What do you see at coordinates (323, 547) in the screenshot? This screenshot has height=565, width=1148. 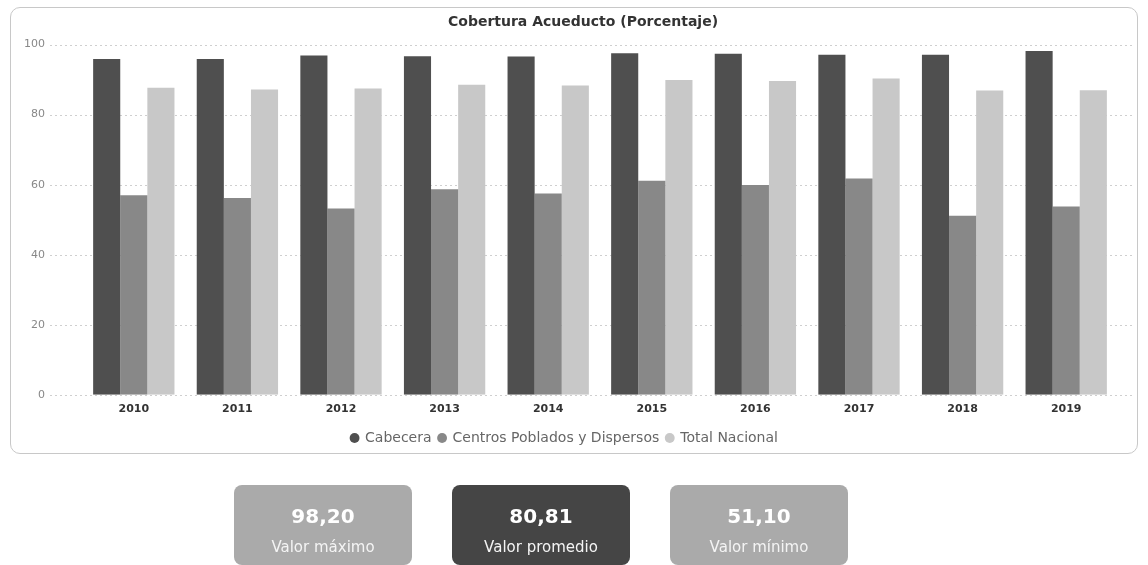 I see `category-label: Valor máximo` at bounding box center [323, 547].